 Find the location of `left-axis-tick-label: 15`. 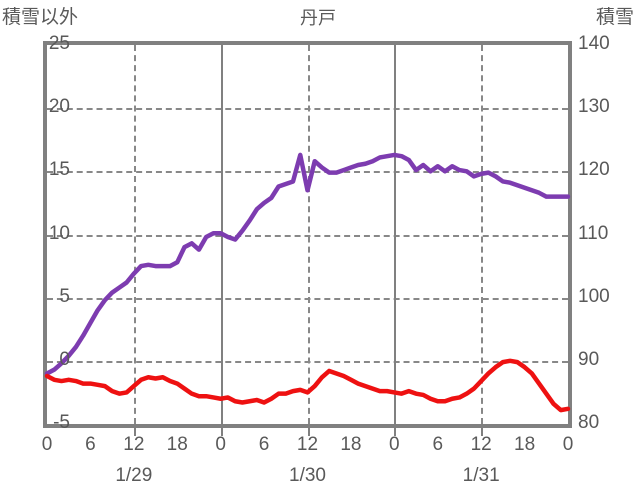

left-axis-tick-label: 15 is located at coordinates (59, 170).